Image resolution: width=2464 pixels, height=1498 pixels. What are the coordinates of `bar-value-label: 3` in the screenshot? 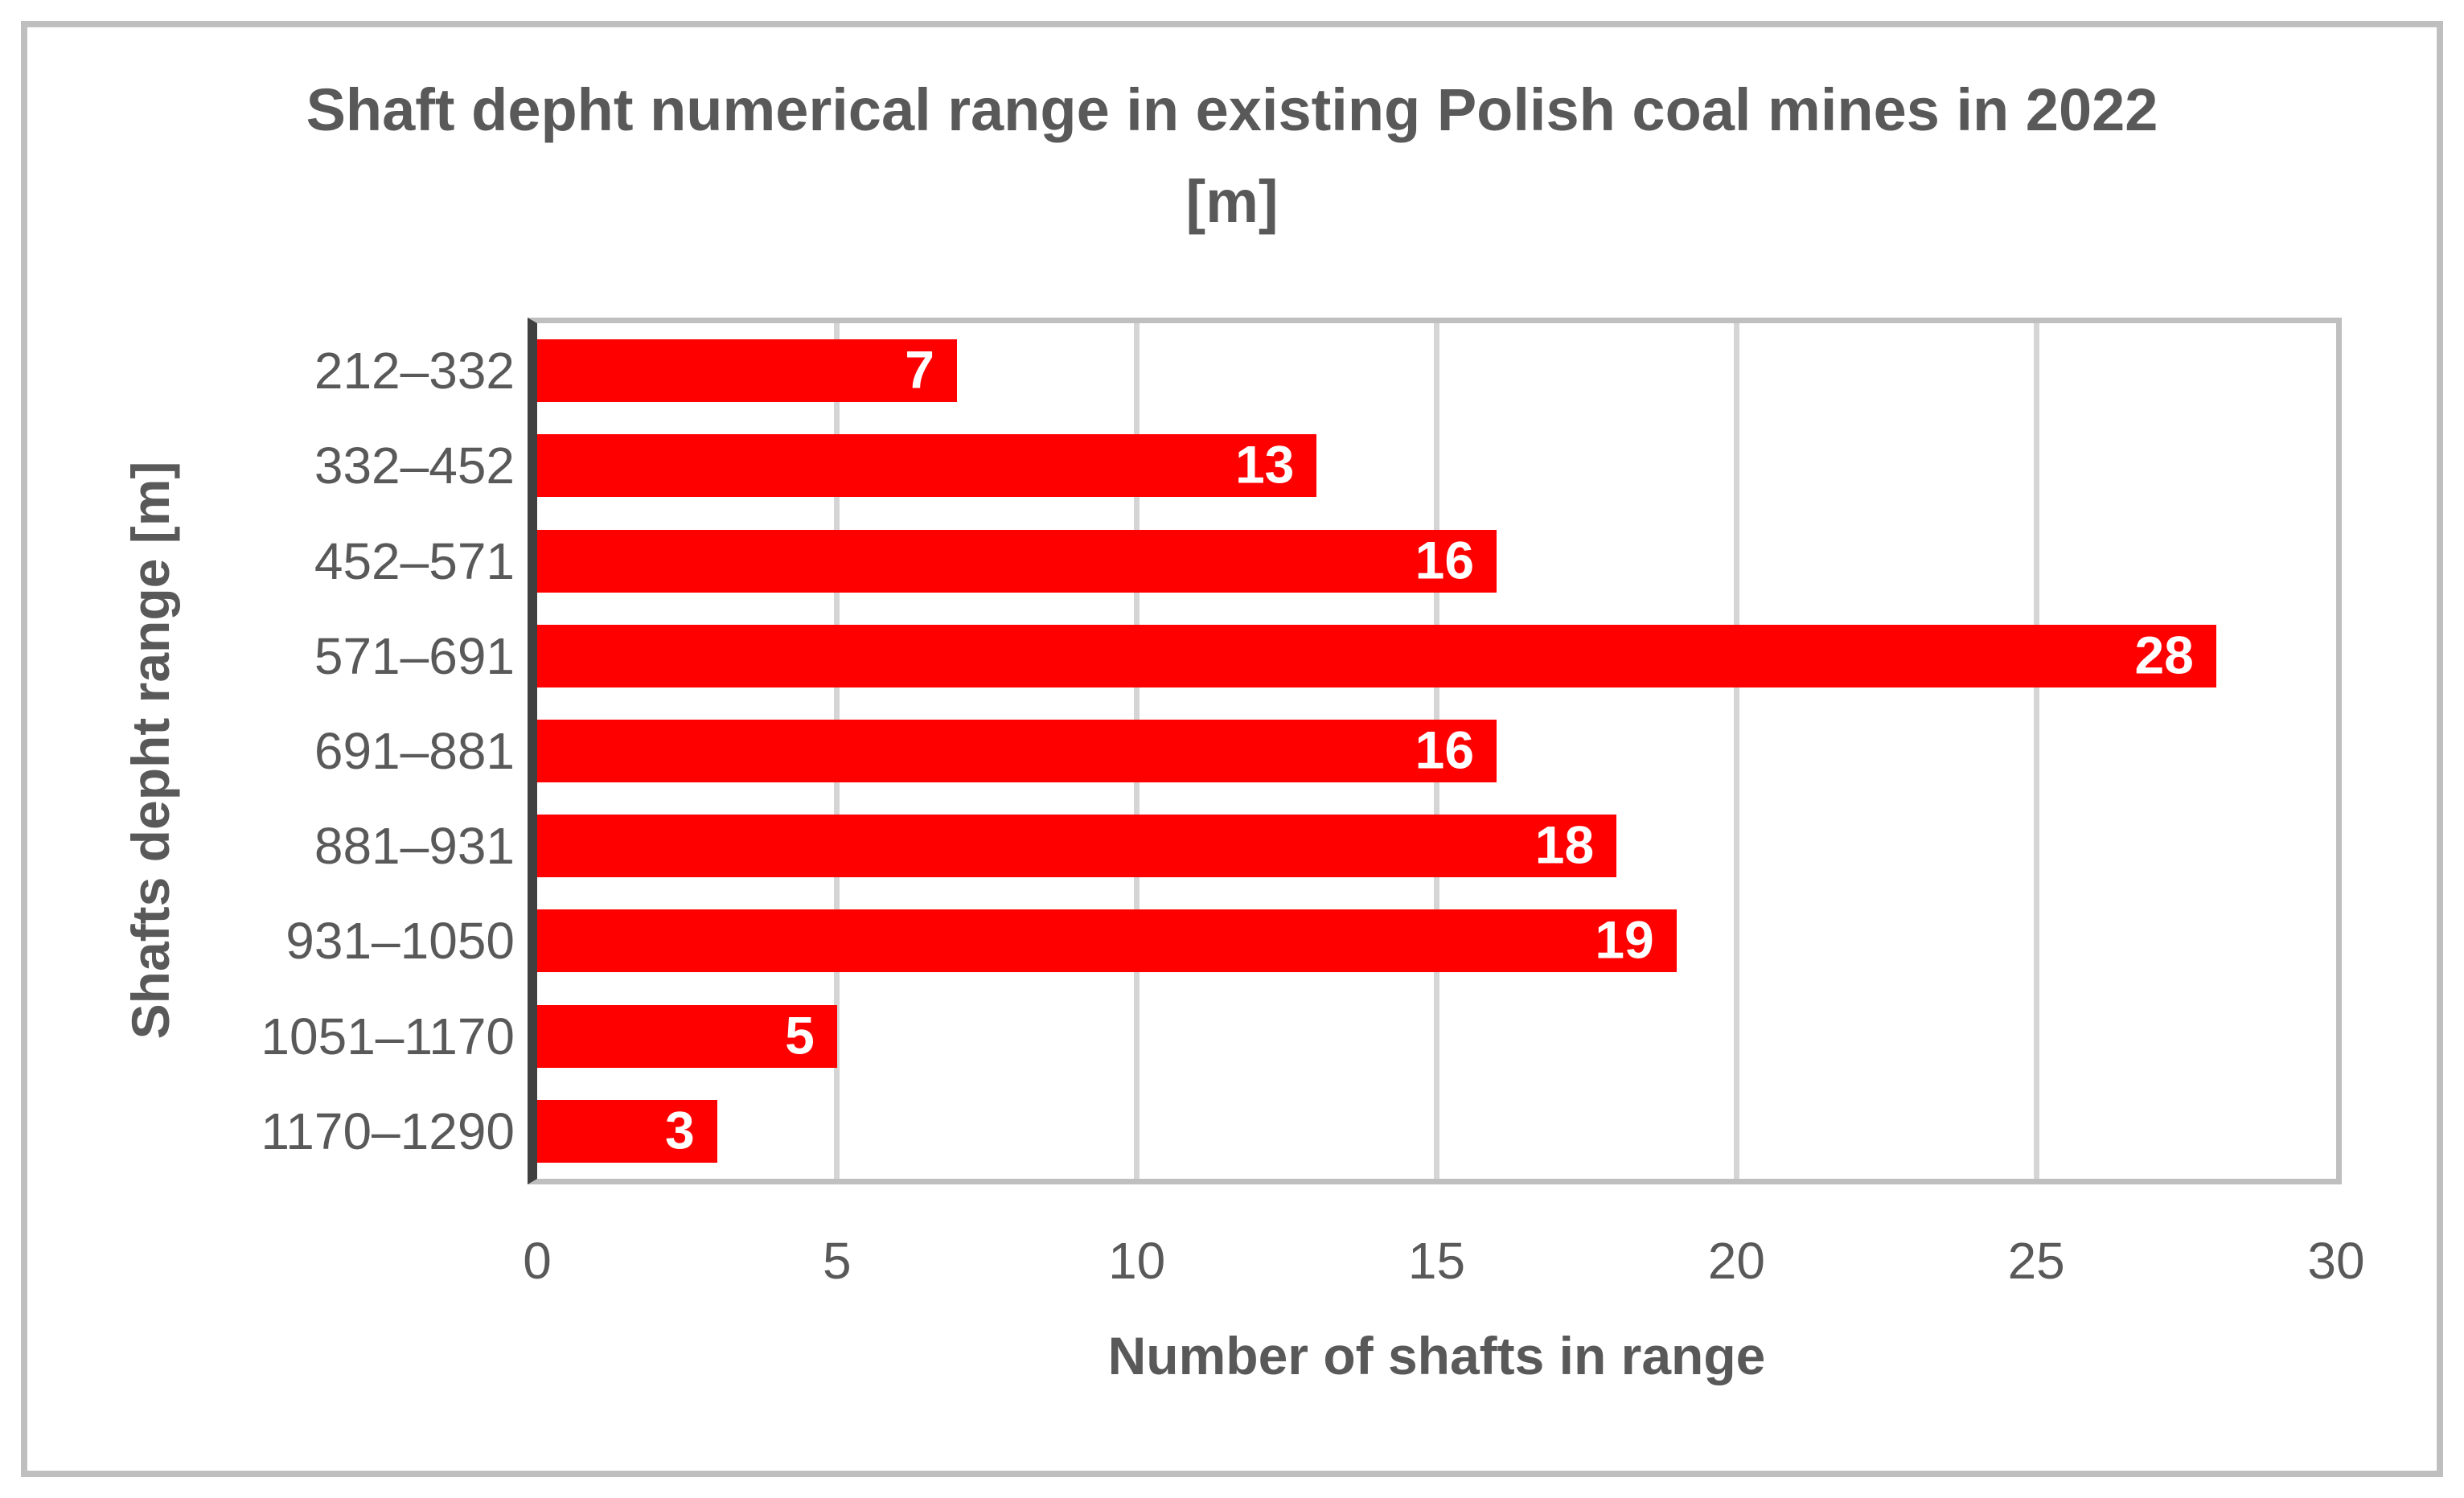 It's located at (679, 1130).